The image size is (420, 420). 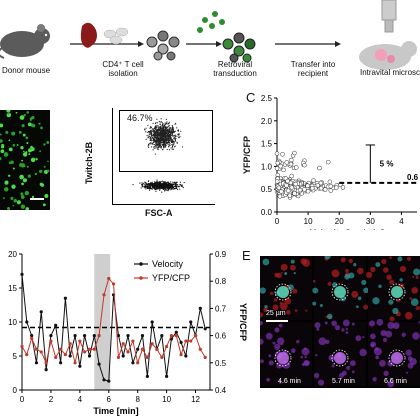 I want to click on line-y2-axis-label: YFP/CFP, so click(x=243, y=322).